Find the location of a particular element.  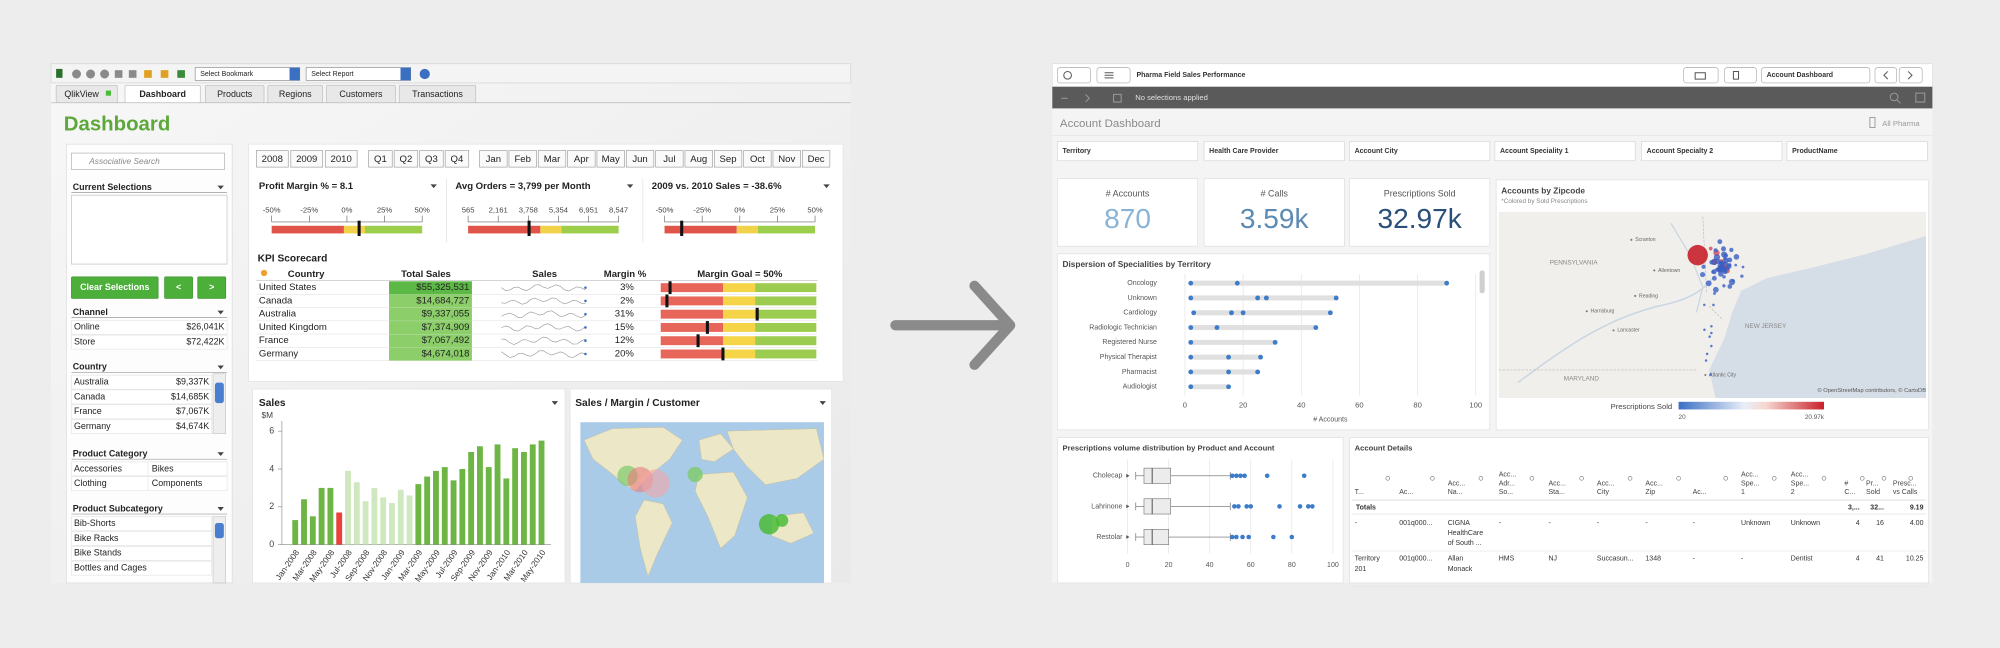

list-item: Bottles and Cages is located at coordinates (110, 567).